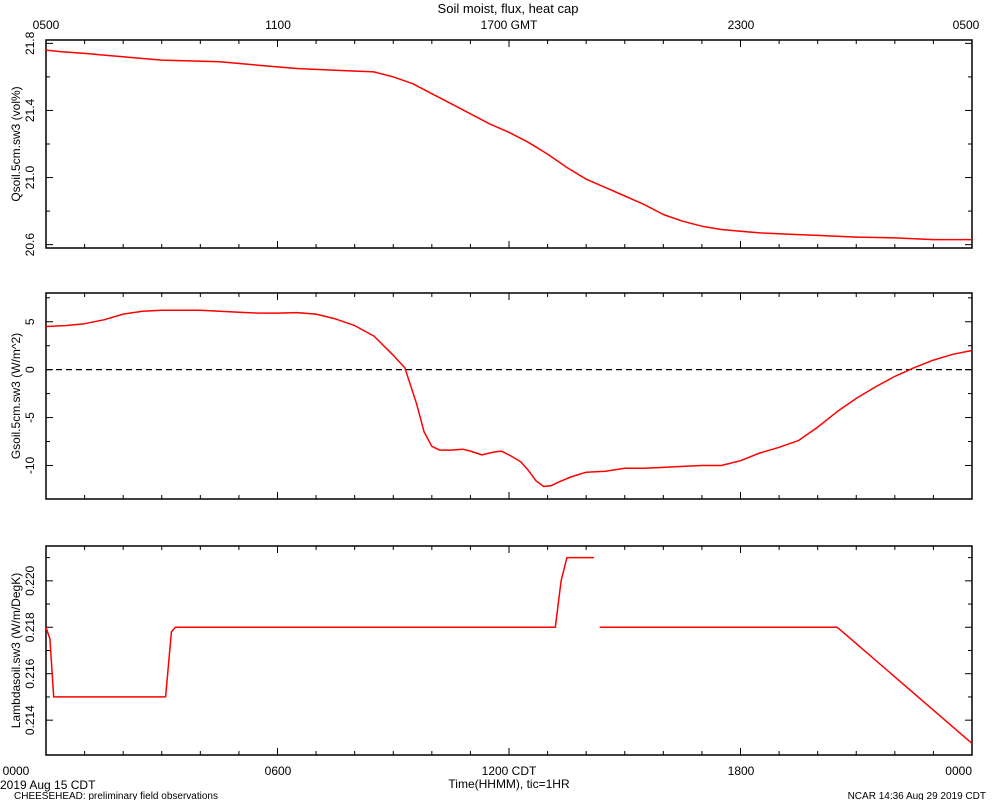 The width and height of the screenshot is (1000, 800). Describe the element at coordinates (30, 580) in the screenshot. I see `y-tick-label: 0.220` at that location.